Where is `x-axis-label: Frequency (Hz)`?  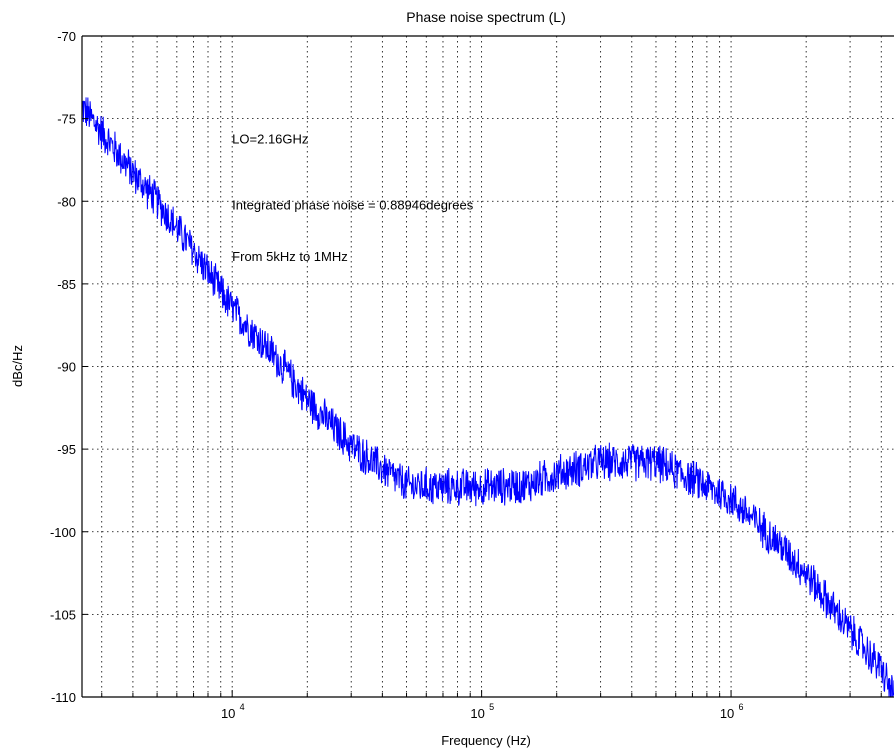 x-axis-label: Frequency (Hz) is located at coordinates (486, 740).